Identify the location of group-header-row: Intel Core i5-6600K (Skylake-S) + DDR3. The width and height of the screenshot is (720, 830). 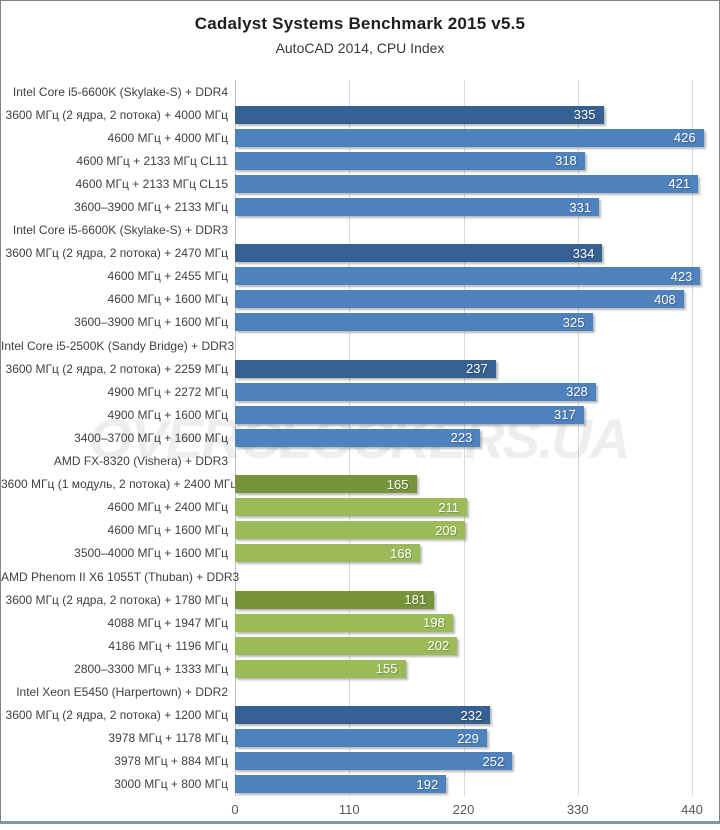
(360, 230).